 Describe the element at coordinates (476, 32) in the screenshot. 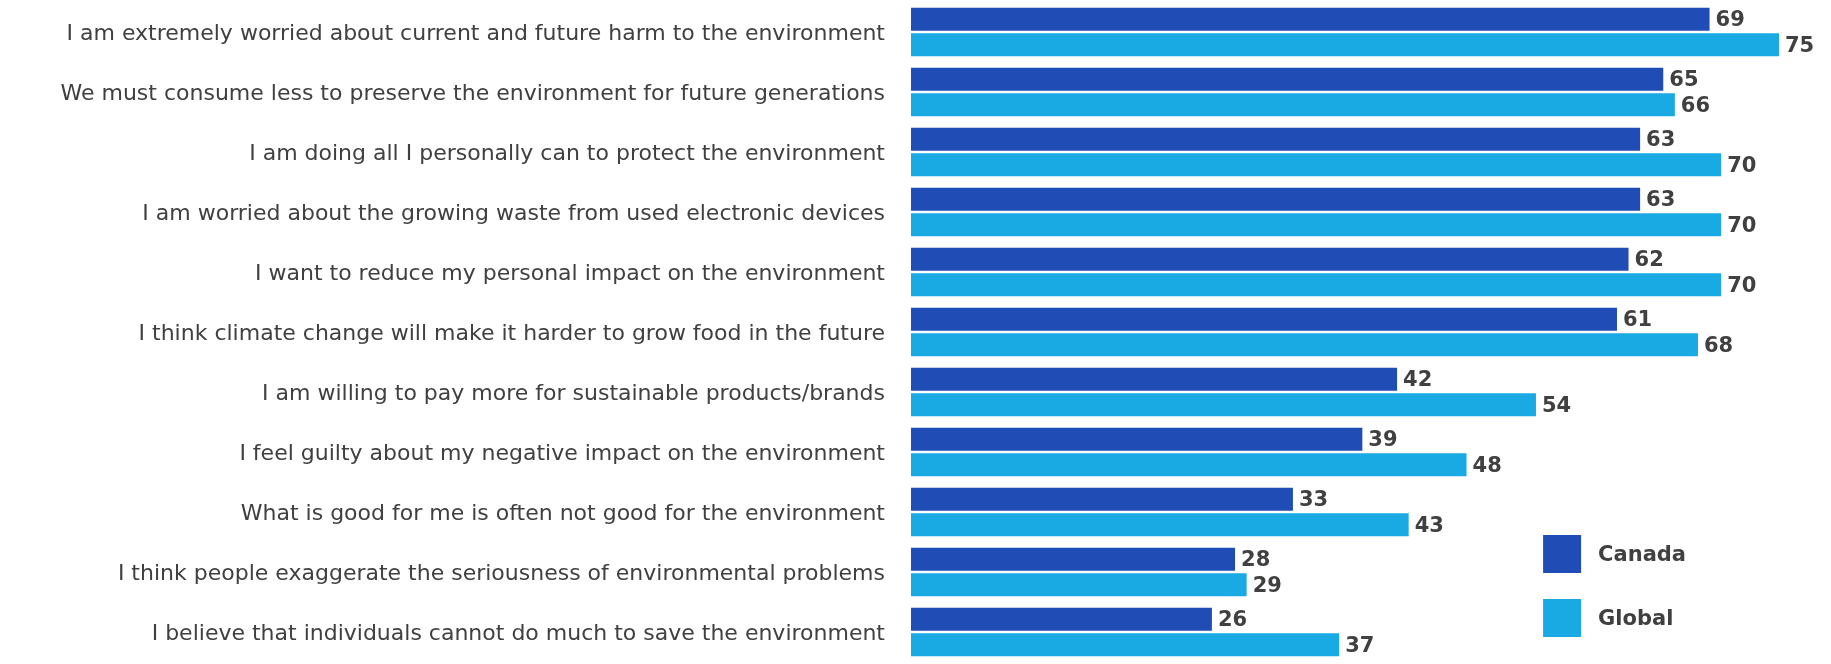

I see `y-tick-label: I am extremely worried about current and future harm to the environment` at that location.